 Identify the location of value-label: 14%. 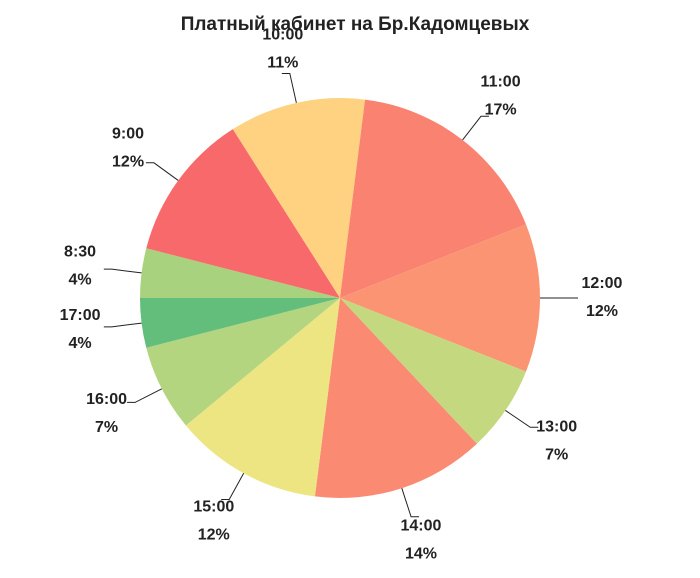
(421, 554).